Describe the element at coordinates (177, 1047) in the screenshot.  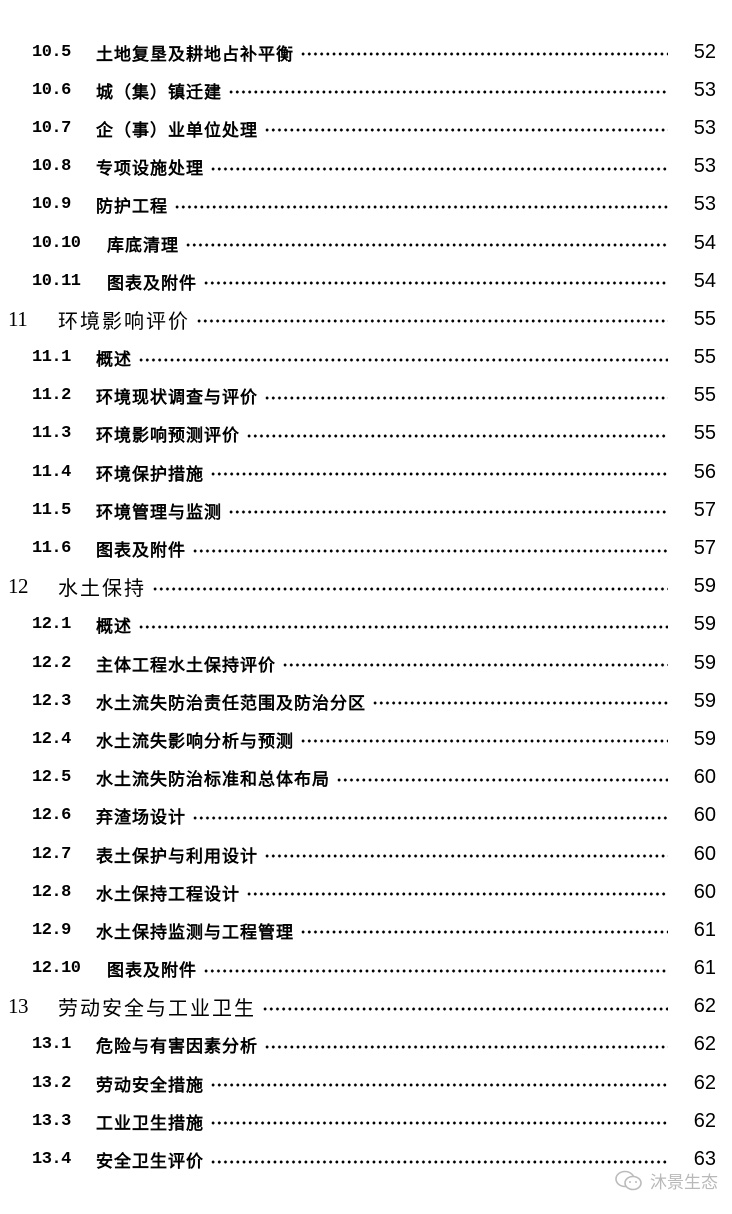
I see `entry-title: 危险与有害因素分析` at that location.